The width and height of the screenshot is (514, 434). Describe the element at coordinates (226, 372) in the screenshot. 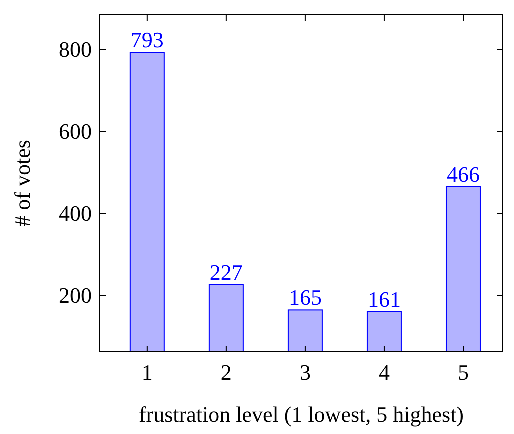

I see `x-tick-label: 2` at that location.